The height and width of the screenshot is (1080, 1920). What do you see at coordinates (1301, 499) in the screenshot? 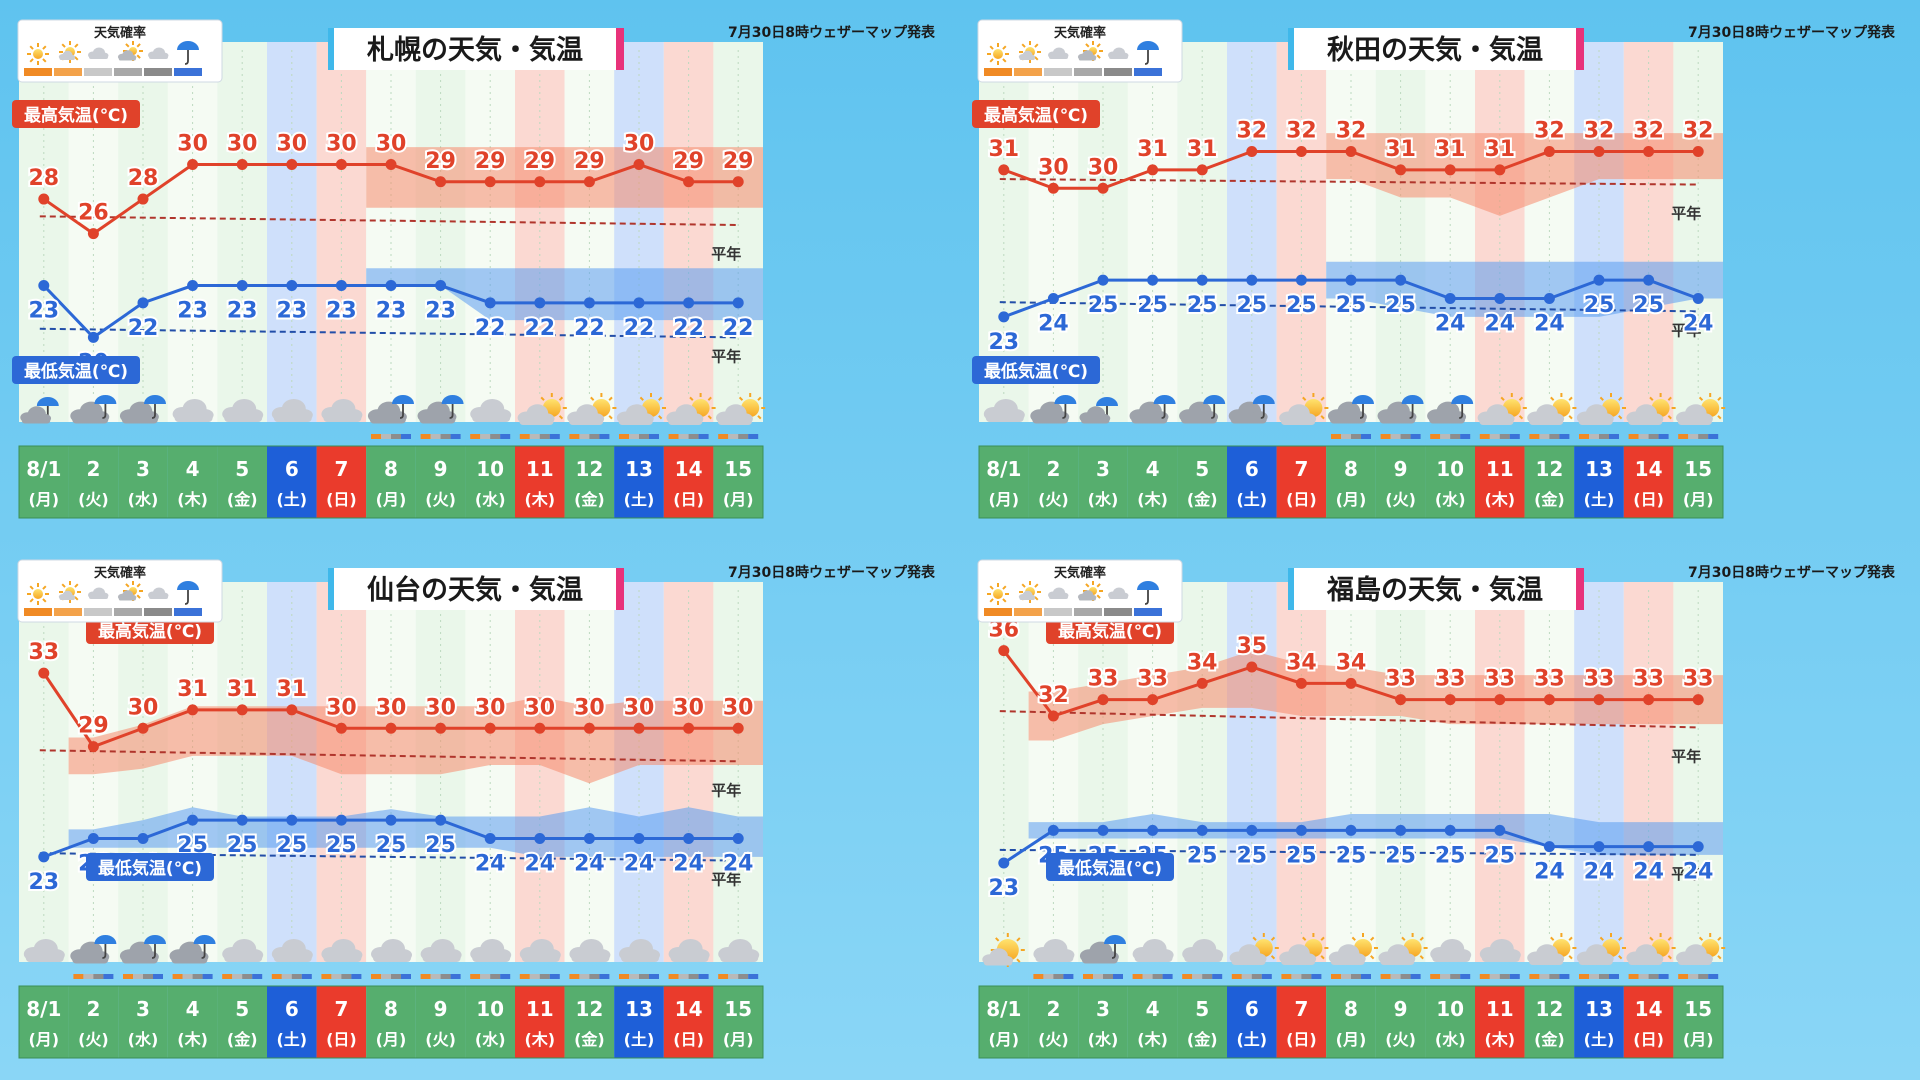
I see `weekday-label: (日)` at bounding box center [1301, 499].